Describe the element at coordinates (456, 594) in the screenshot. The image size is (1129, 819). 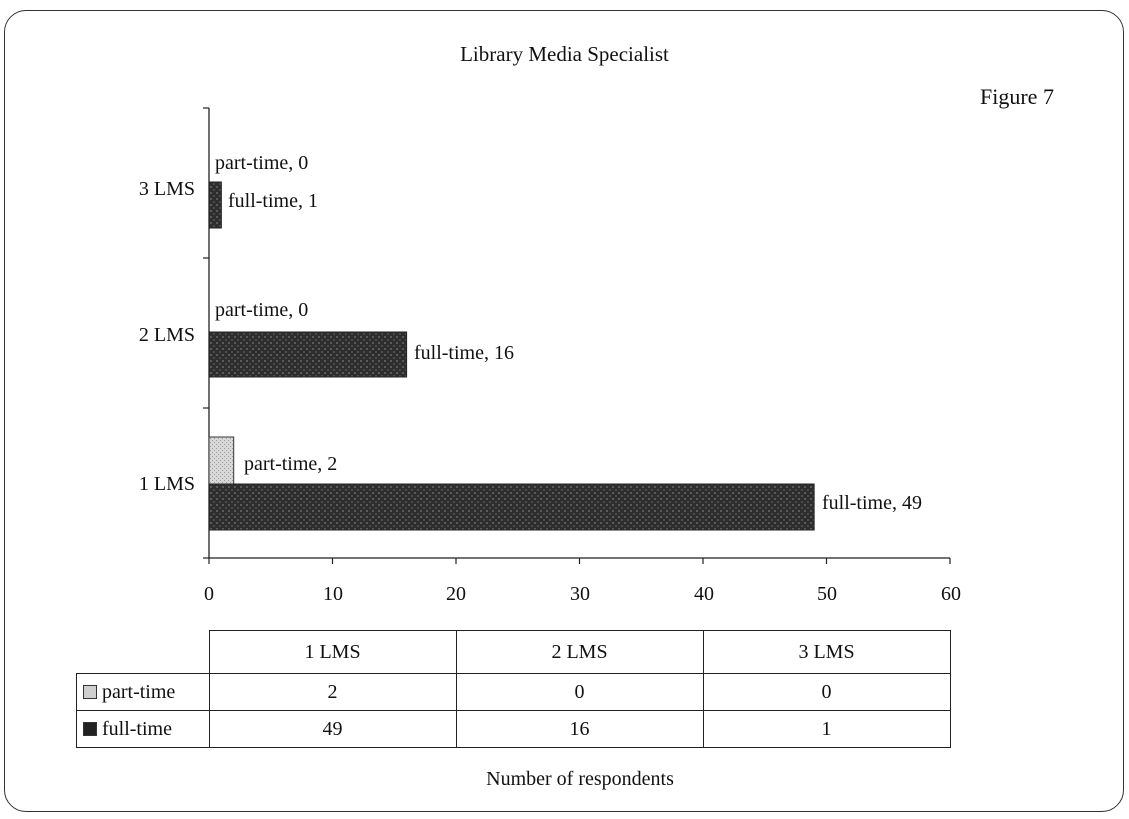
I see `x-tick-20: 20` at that location.